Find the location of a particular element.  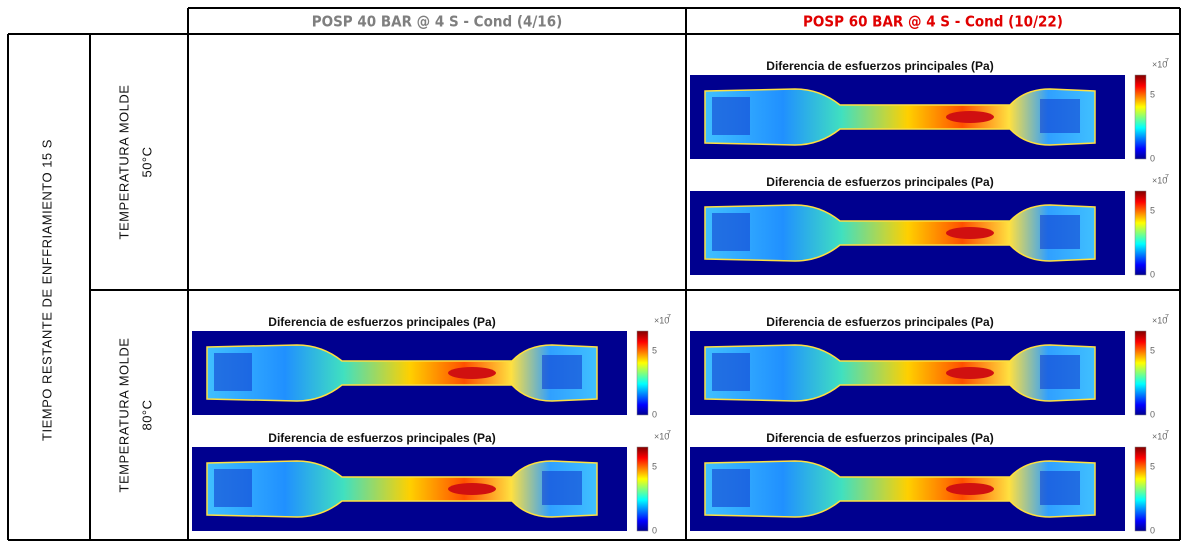

row-value: 80°C is located at coordinates (146, 414).